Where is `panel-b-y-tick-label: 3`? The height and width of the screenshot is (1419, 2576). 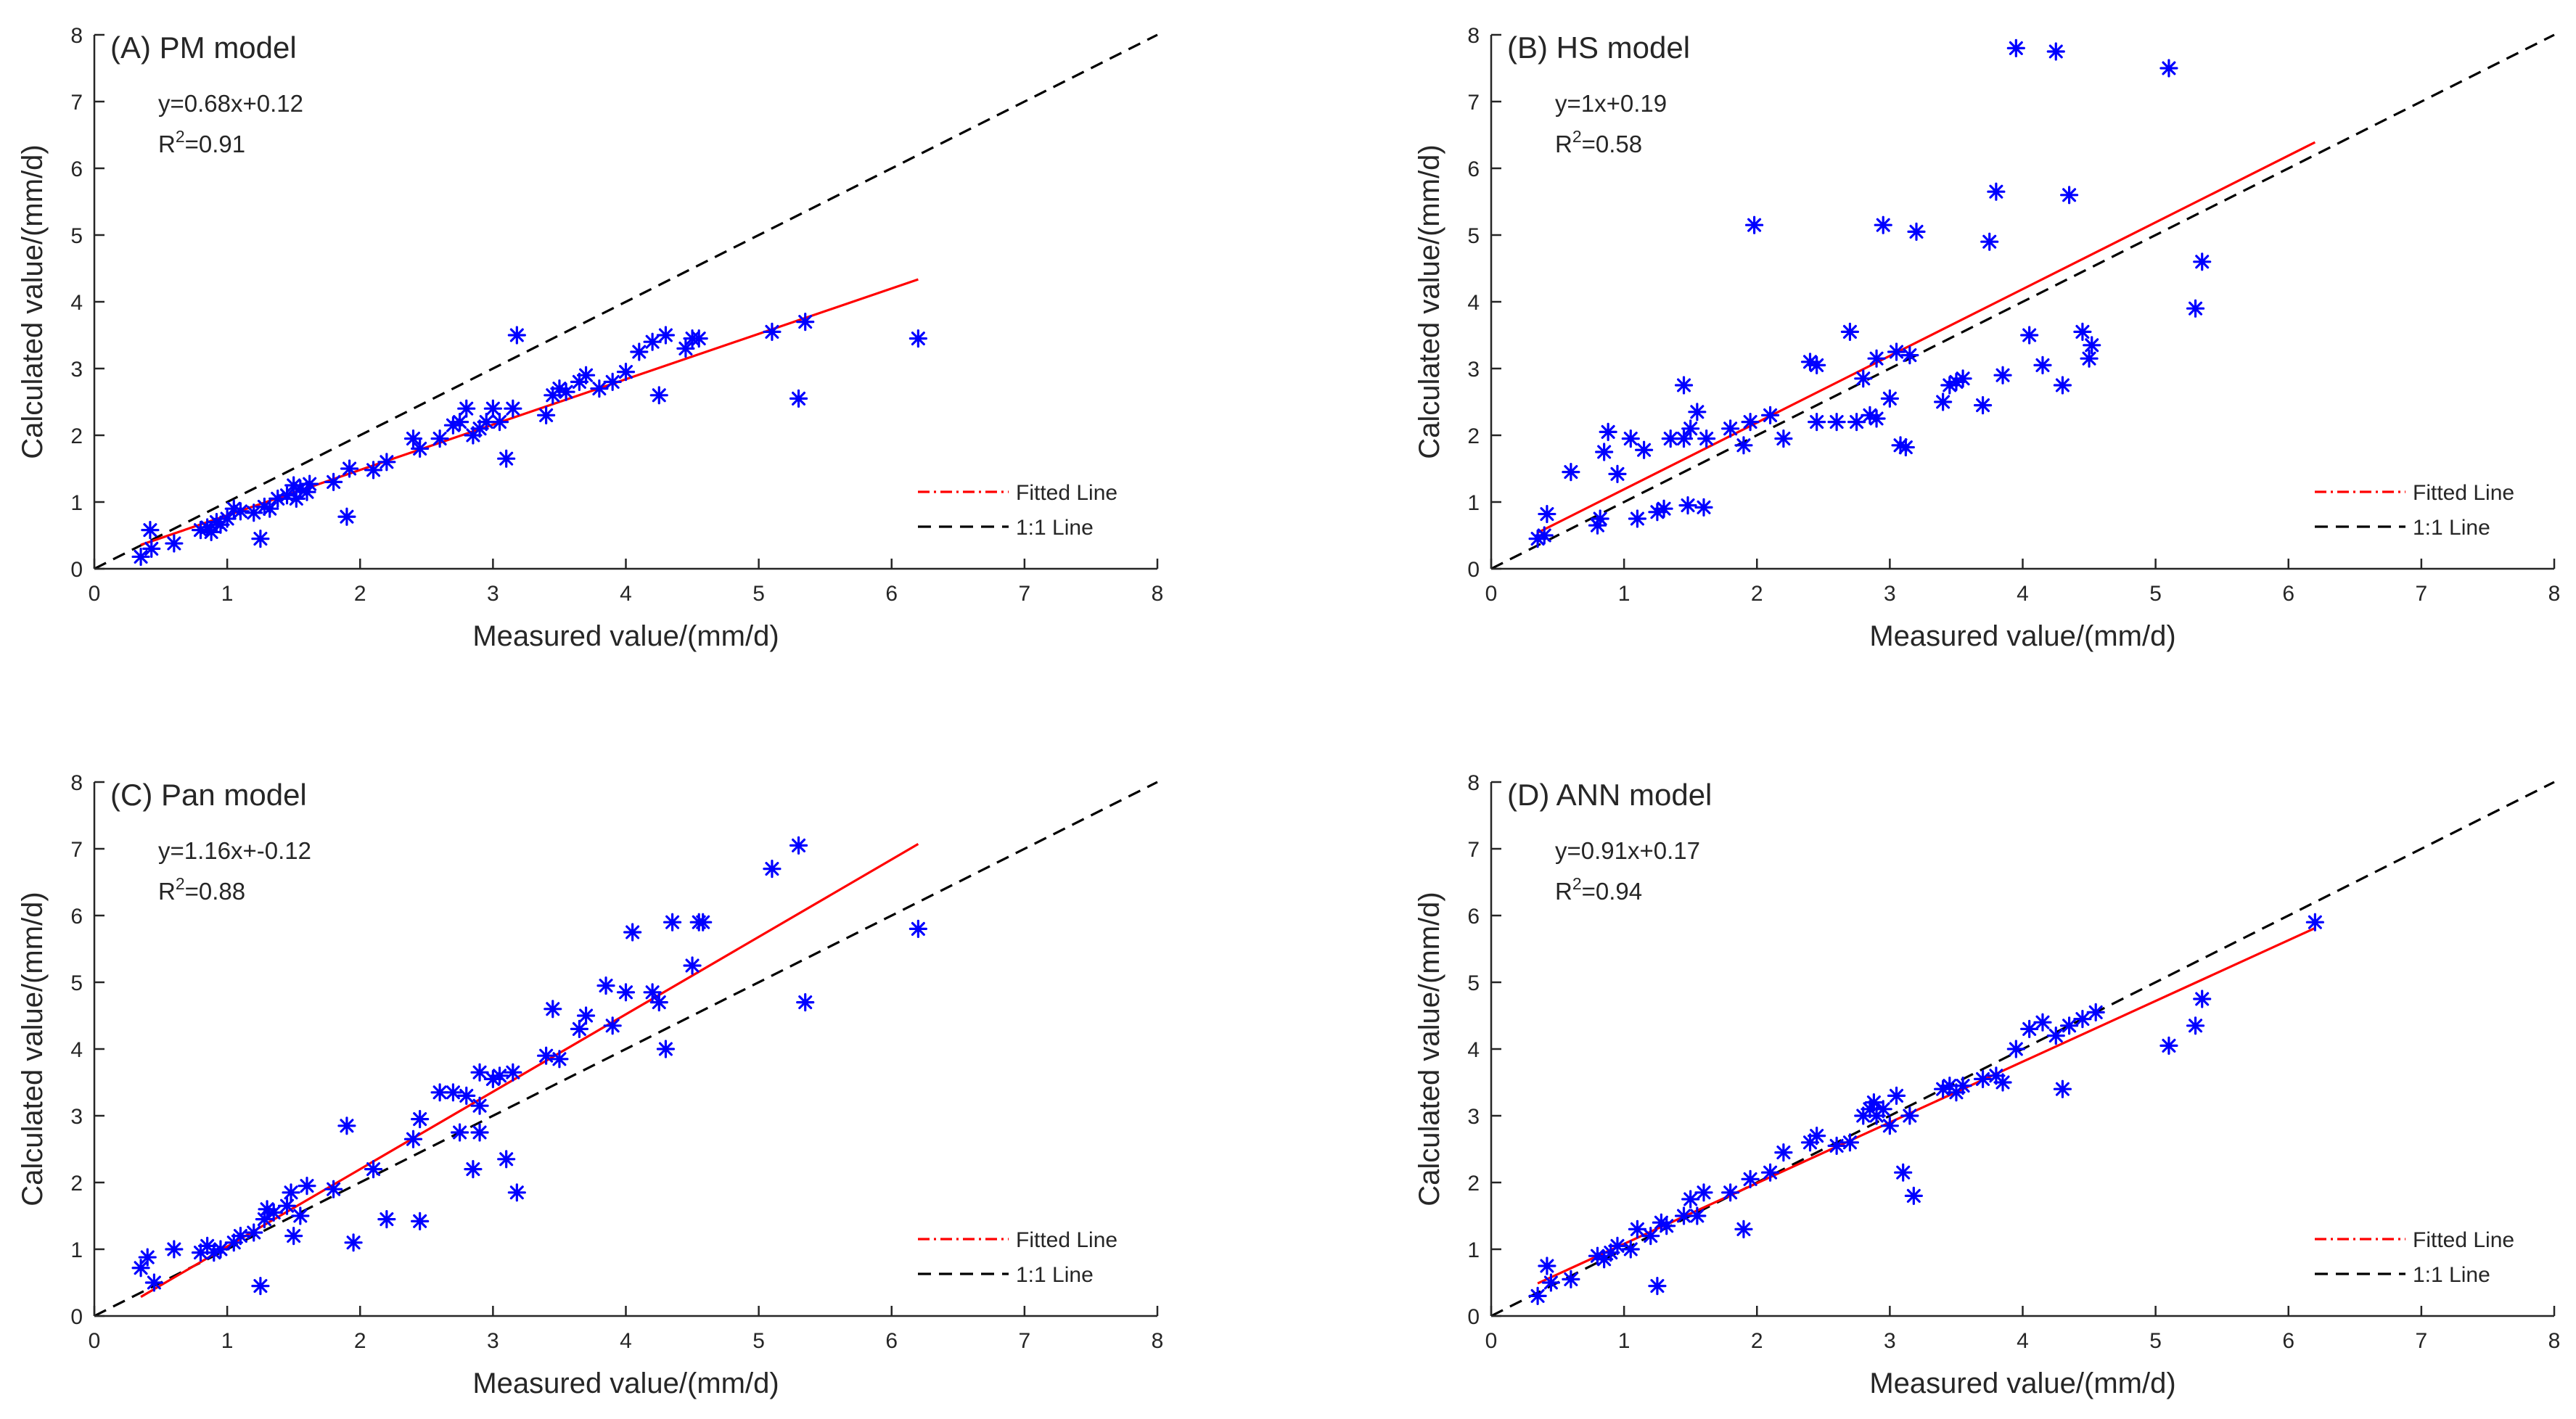 panel-b-y-tick-label: 3 is located at coordinates (1473, 370).